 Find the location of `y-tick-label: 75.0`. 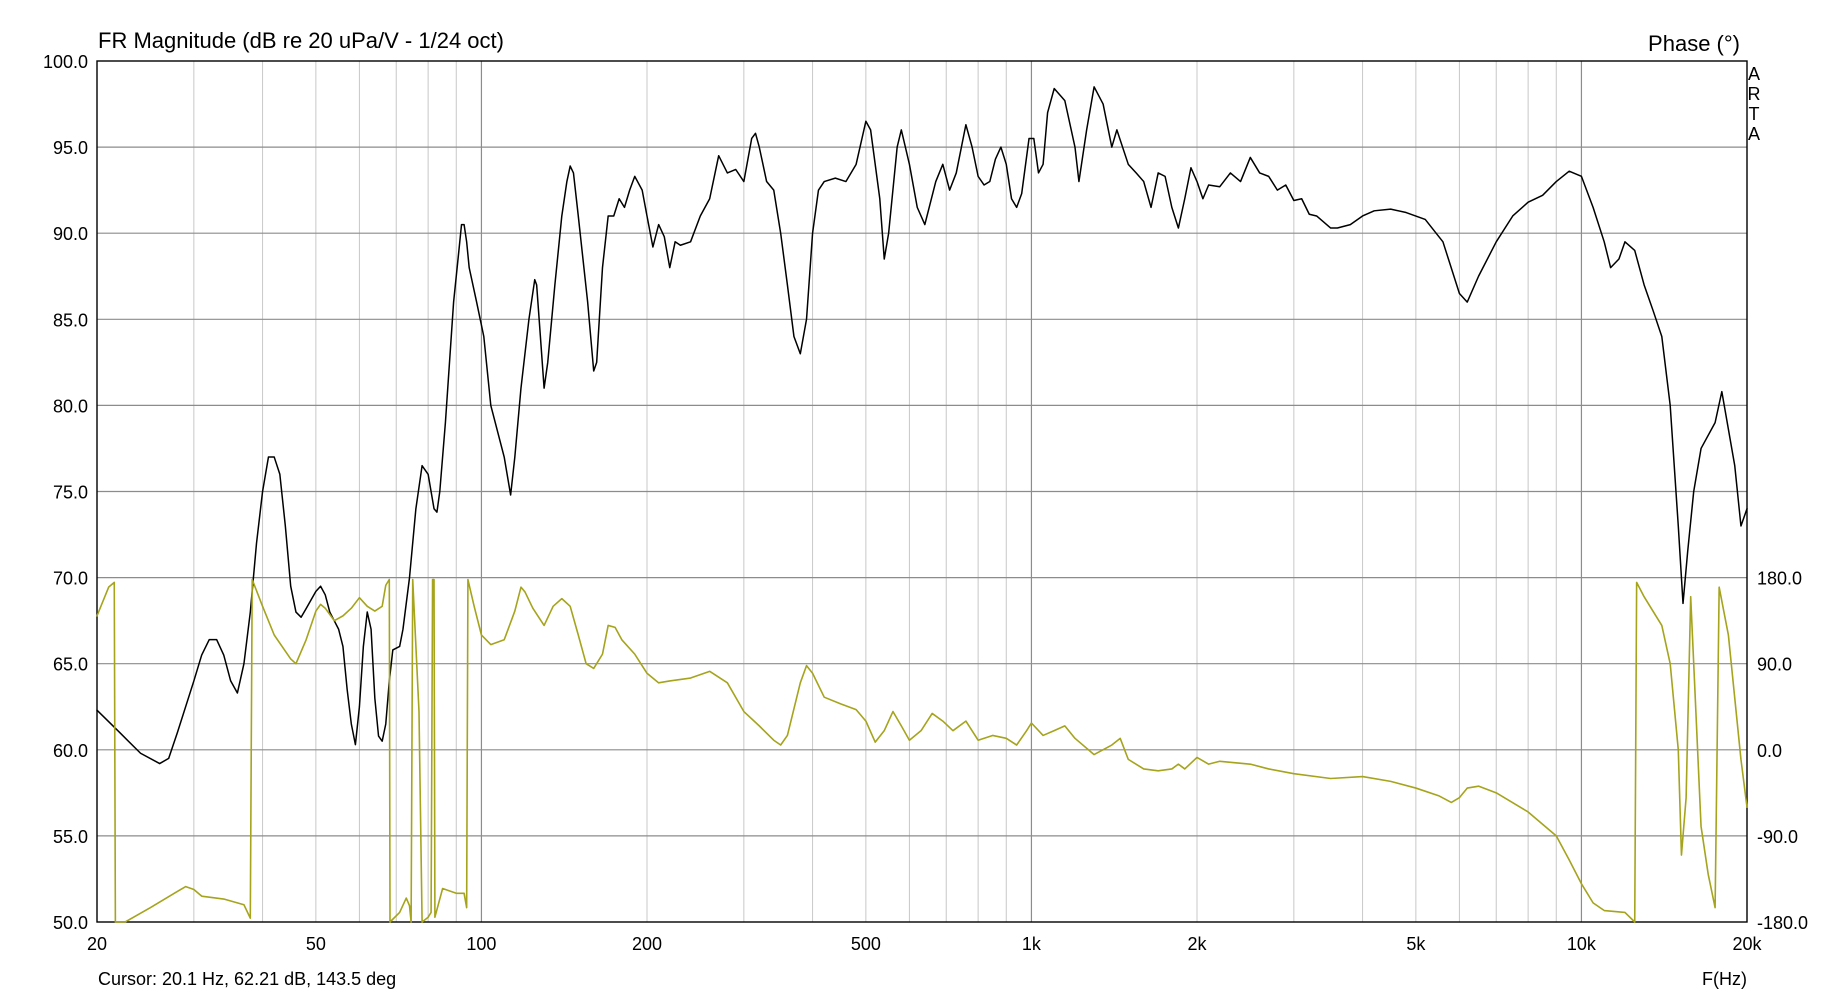

y-tick-label: 75.0 is located at coordinates (70, 493).